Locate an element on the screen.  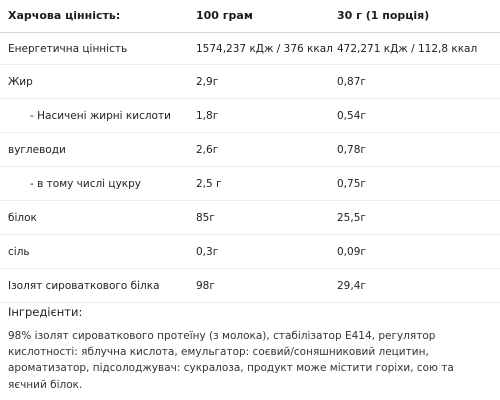
row-value-per-100g: 2,6г is located at coordinates (207, 149).